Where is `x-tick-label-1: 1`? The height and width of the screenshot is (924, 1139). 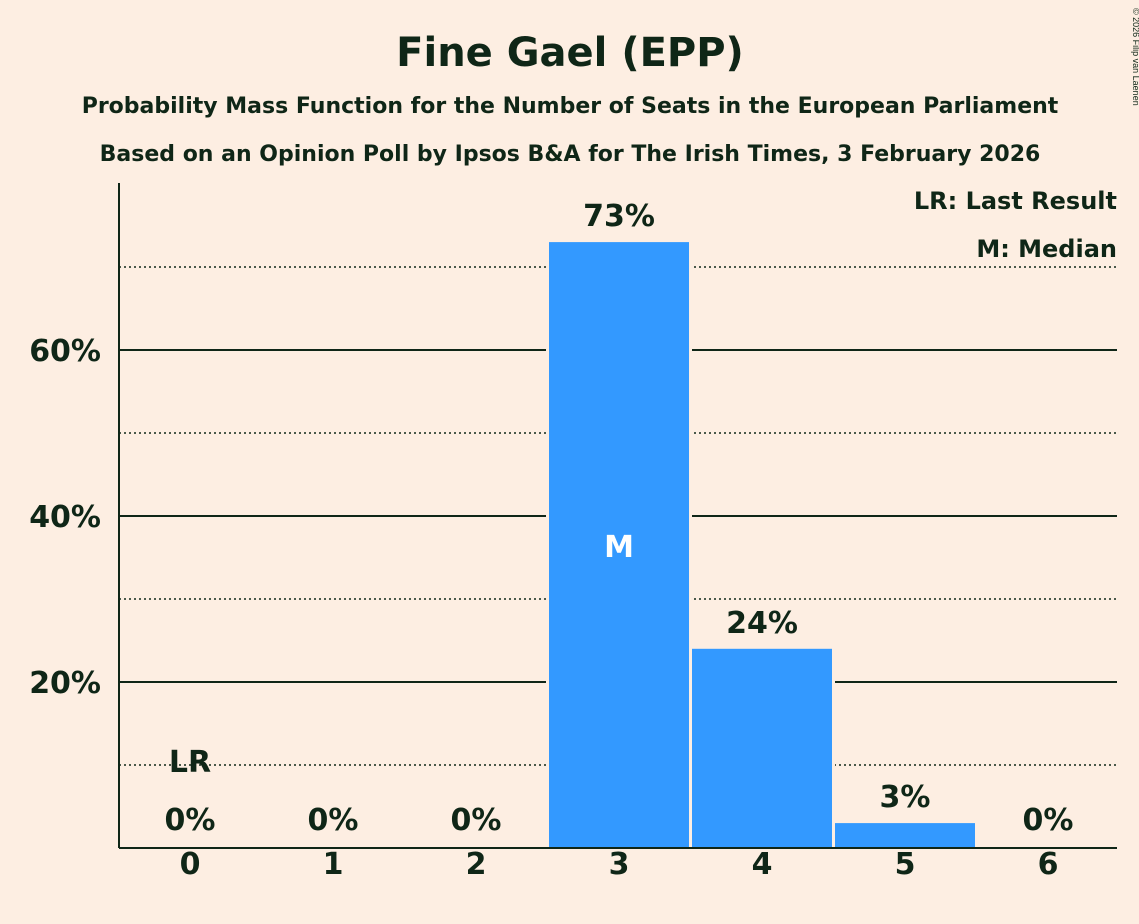 x-tick-label-1: 1 is located at coordinates (333, 864).